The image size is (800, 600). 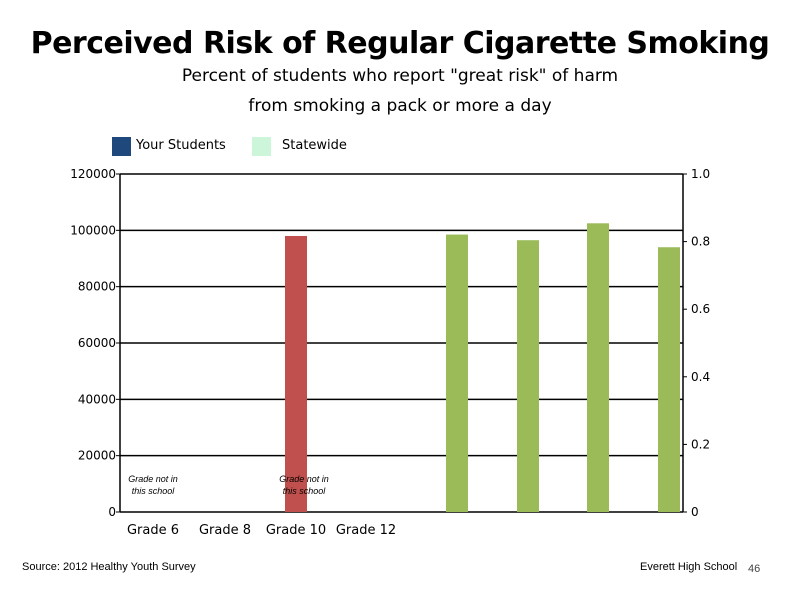 What do you see at coordinates (97, 287) in the screenshot?
I see `left-axis-tick-label: 80000` at bounding box center [97, 287].